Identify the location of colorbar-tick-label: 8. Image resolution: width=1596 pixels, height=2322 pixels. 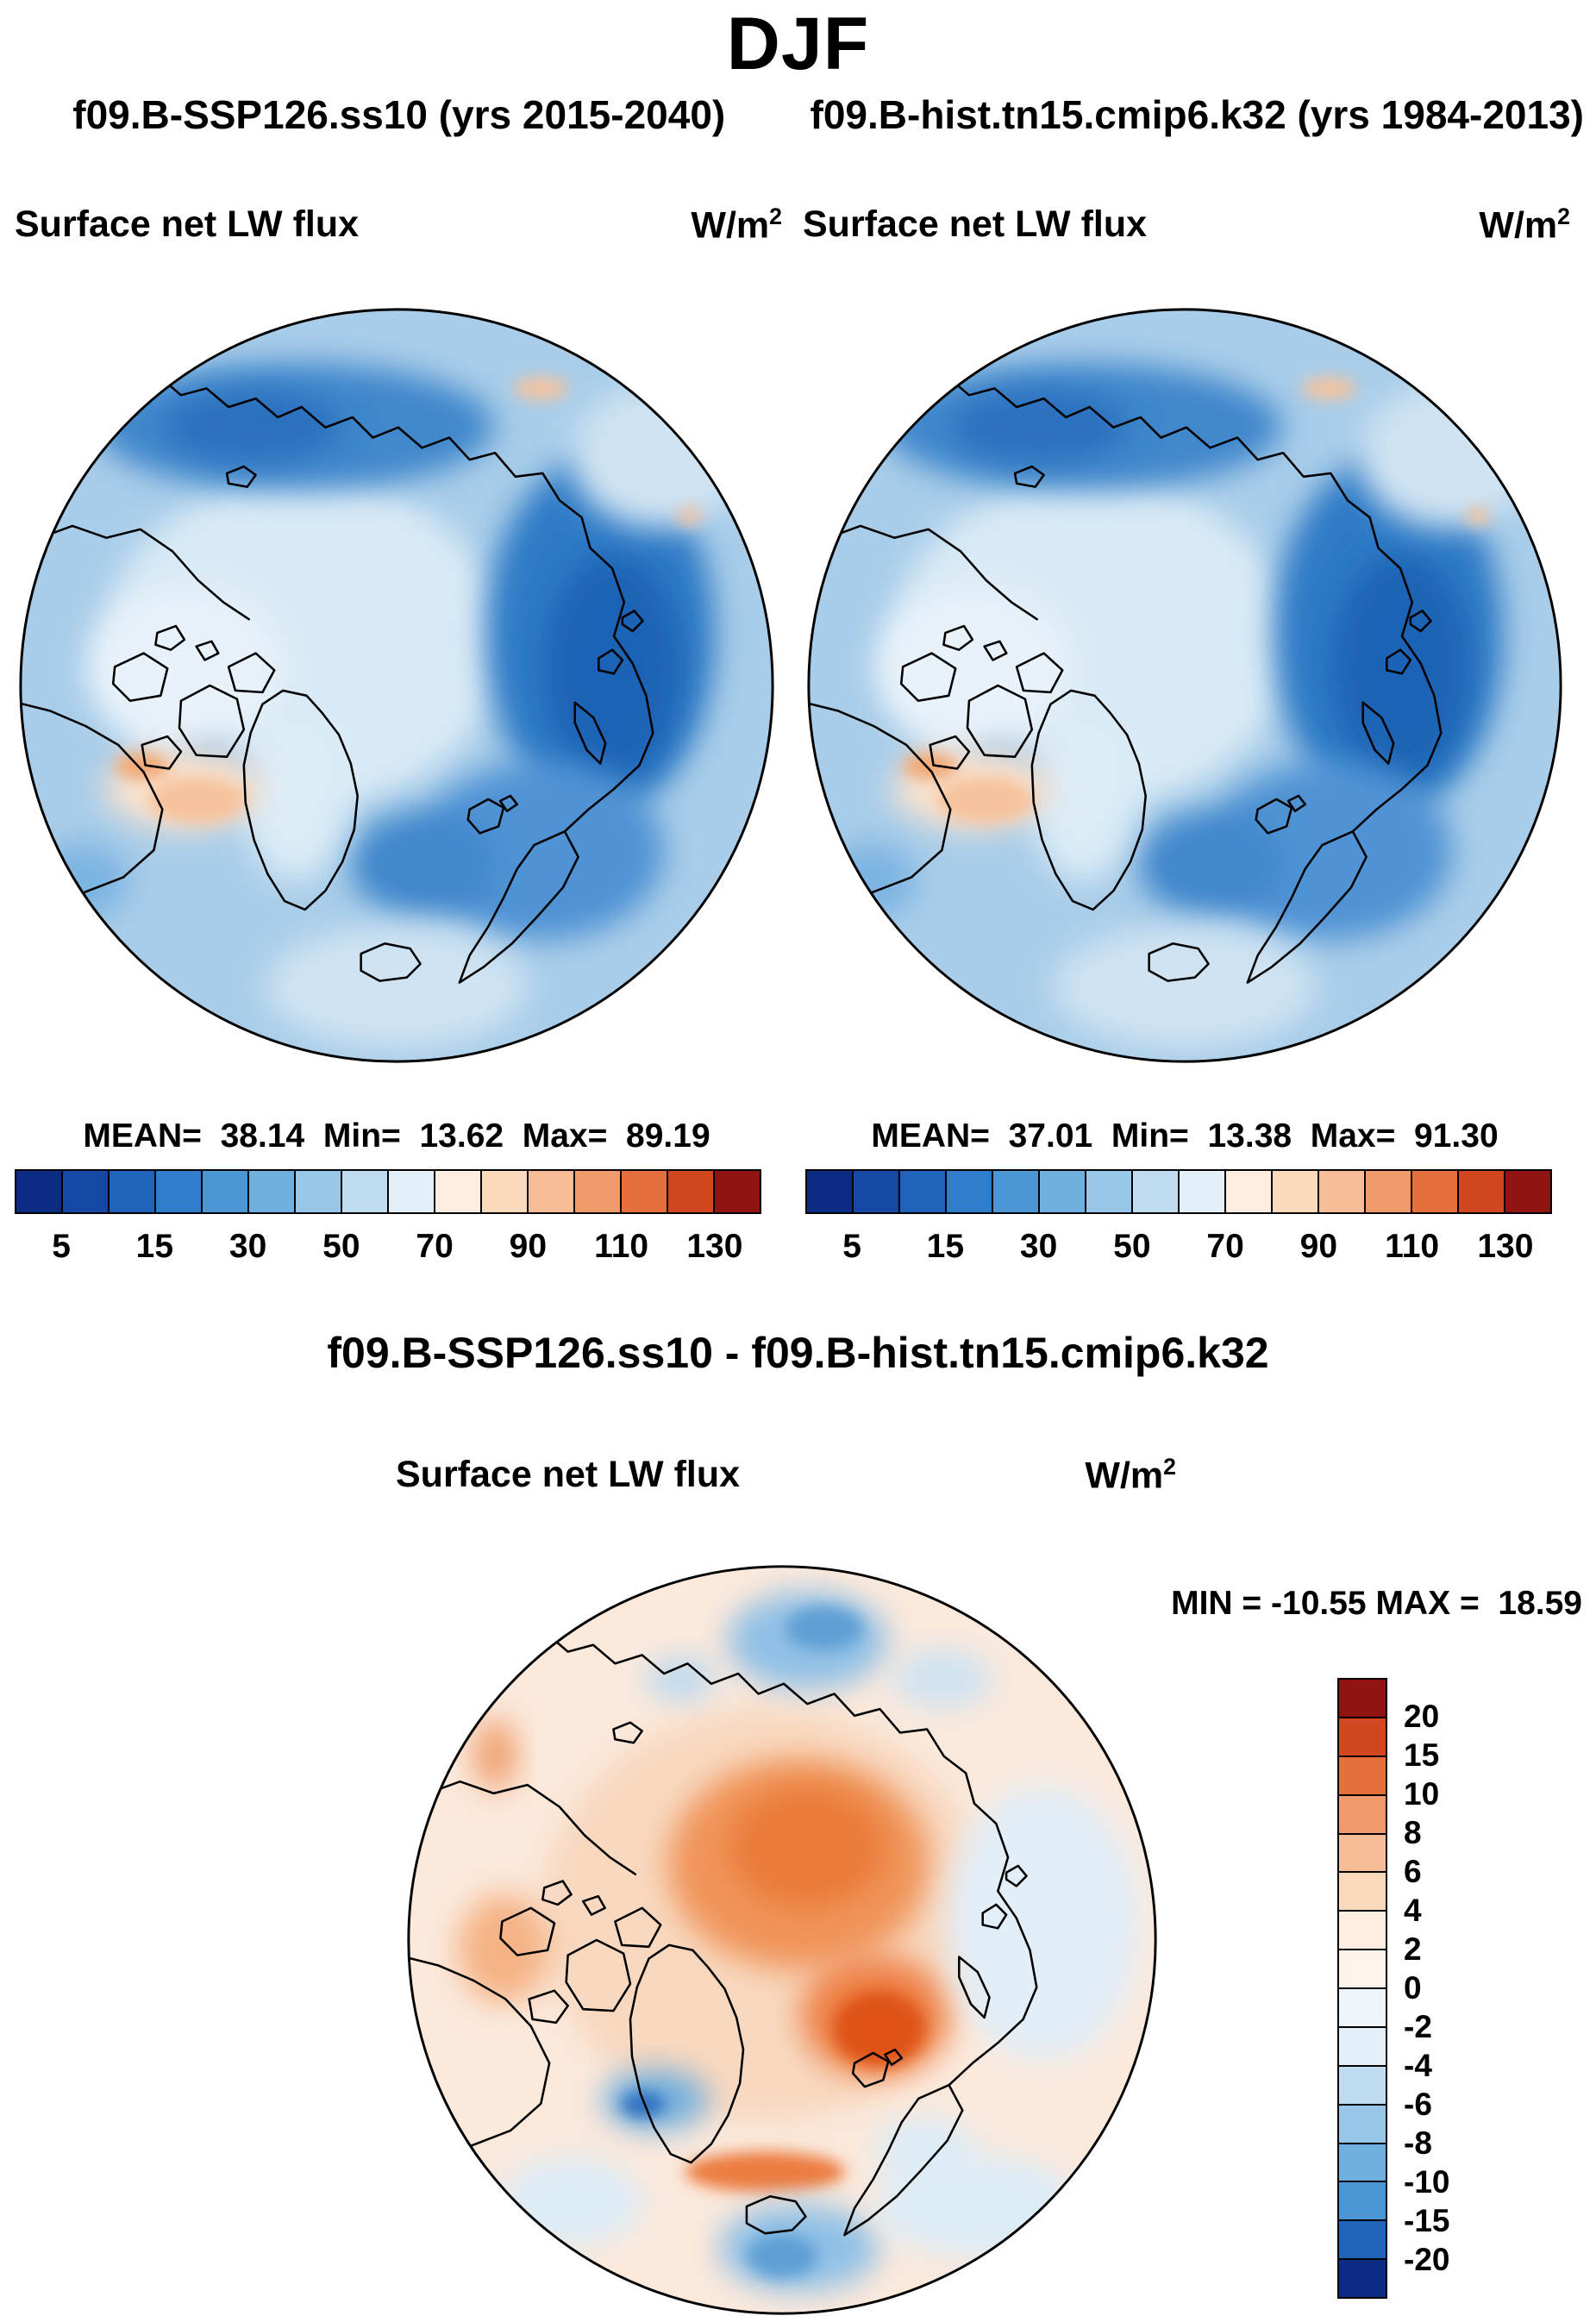
(1413, 1832).